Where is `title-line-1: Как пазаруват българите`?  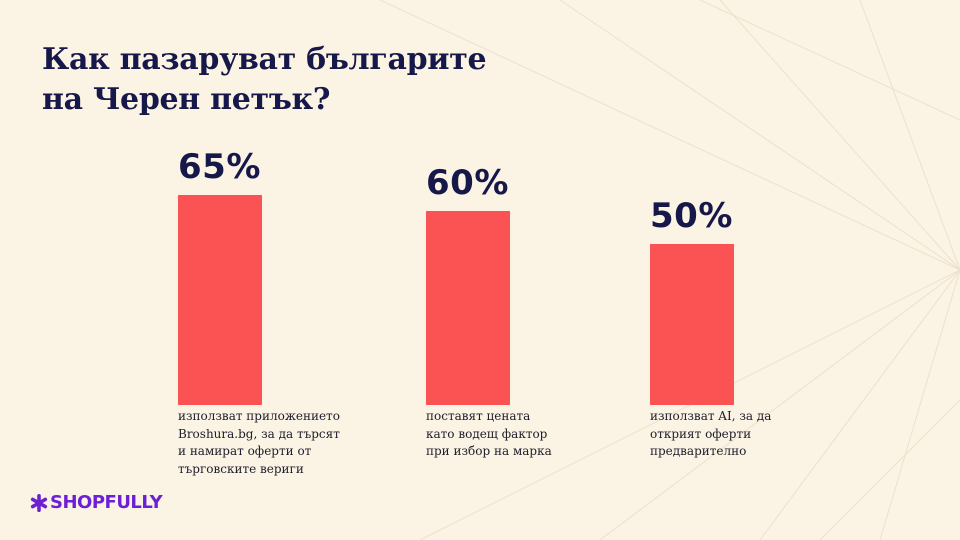 title-line-1: Как пазаруват българите is located at coordinates (264, 59).